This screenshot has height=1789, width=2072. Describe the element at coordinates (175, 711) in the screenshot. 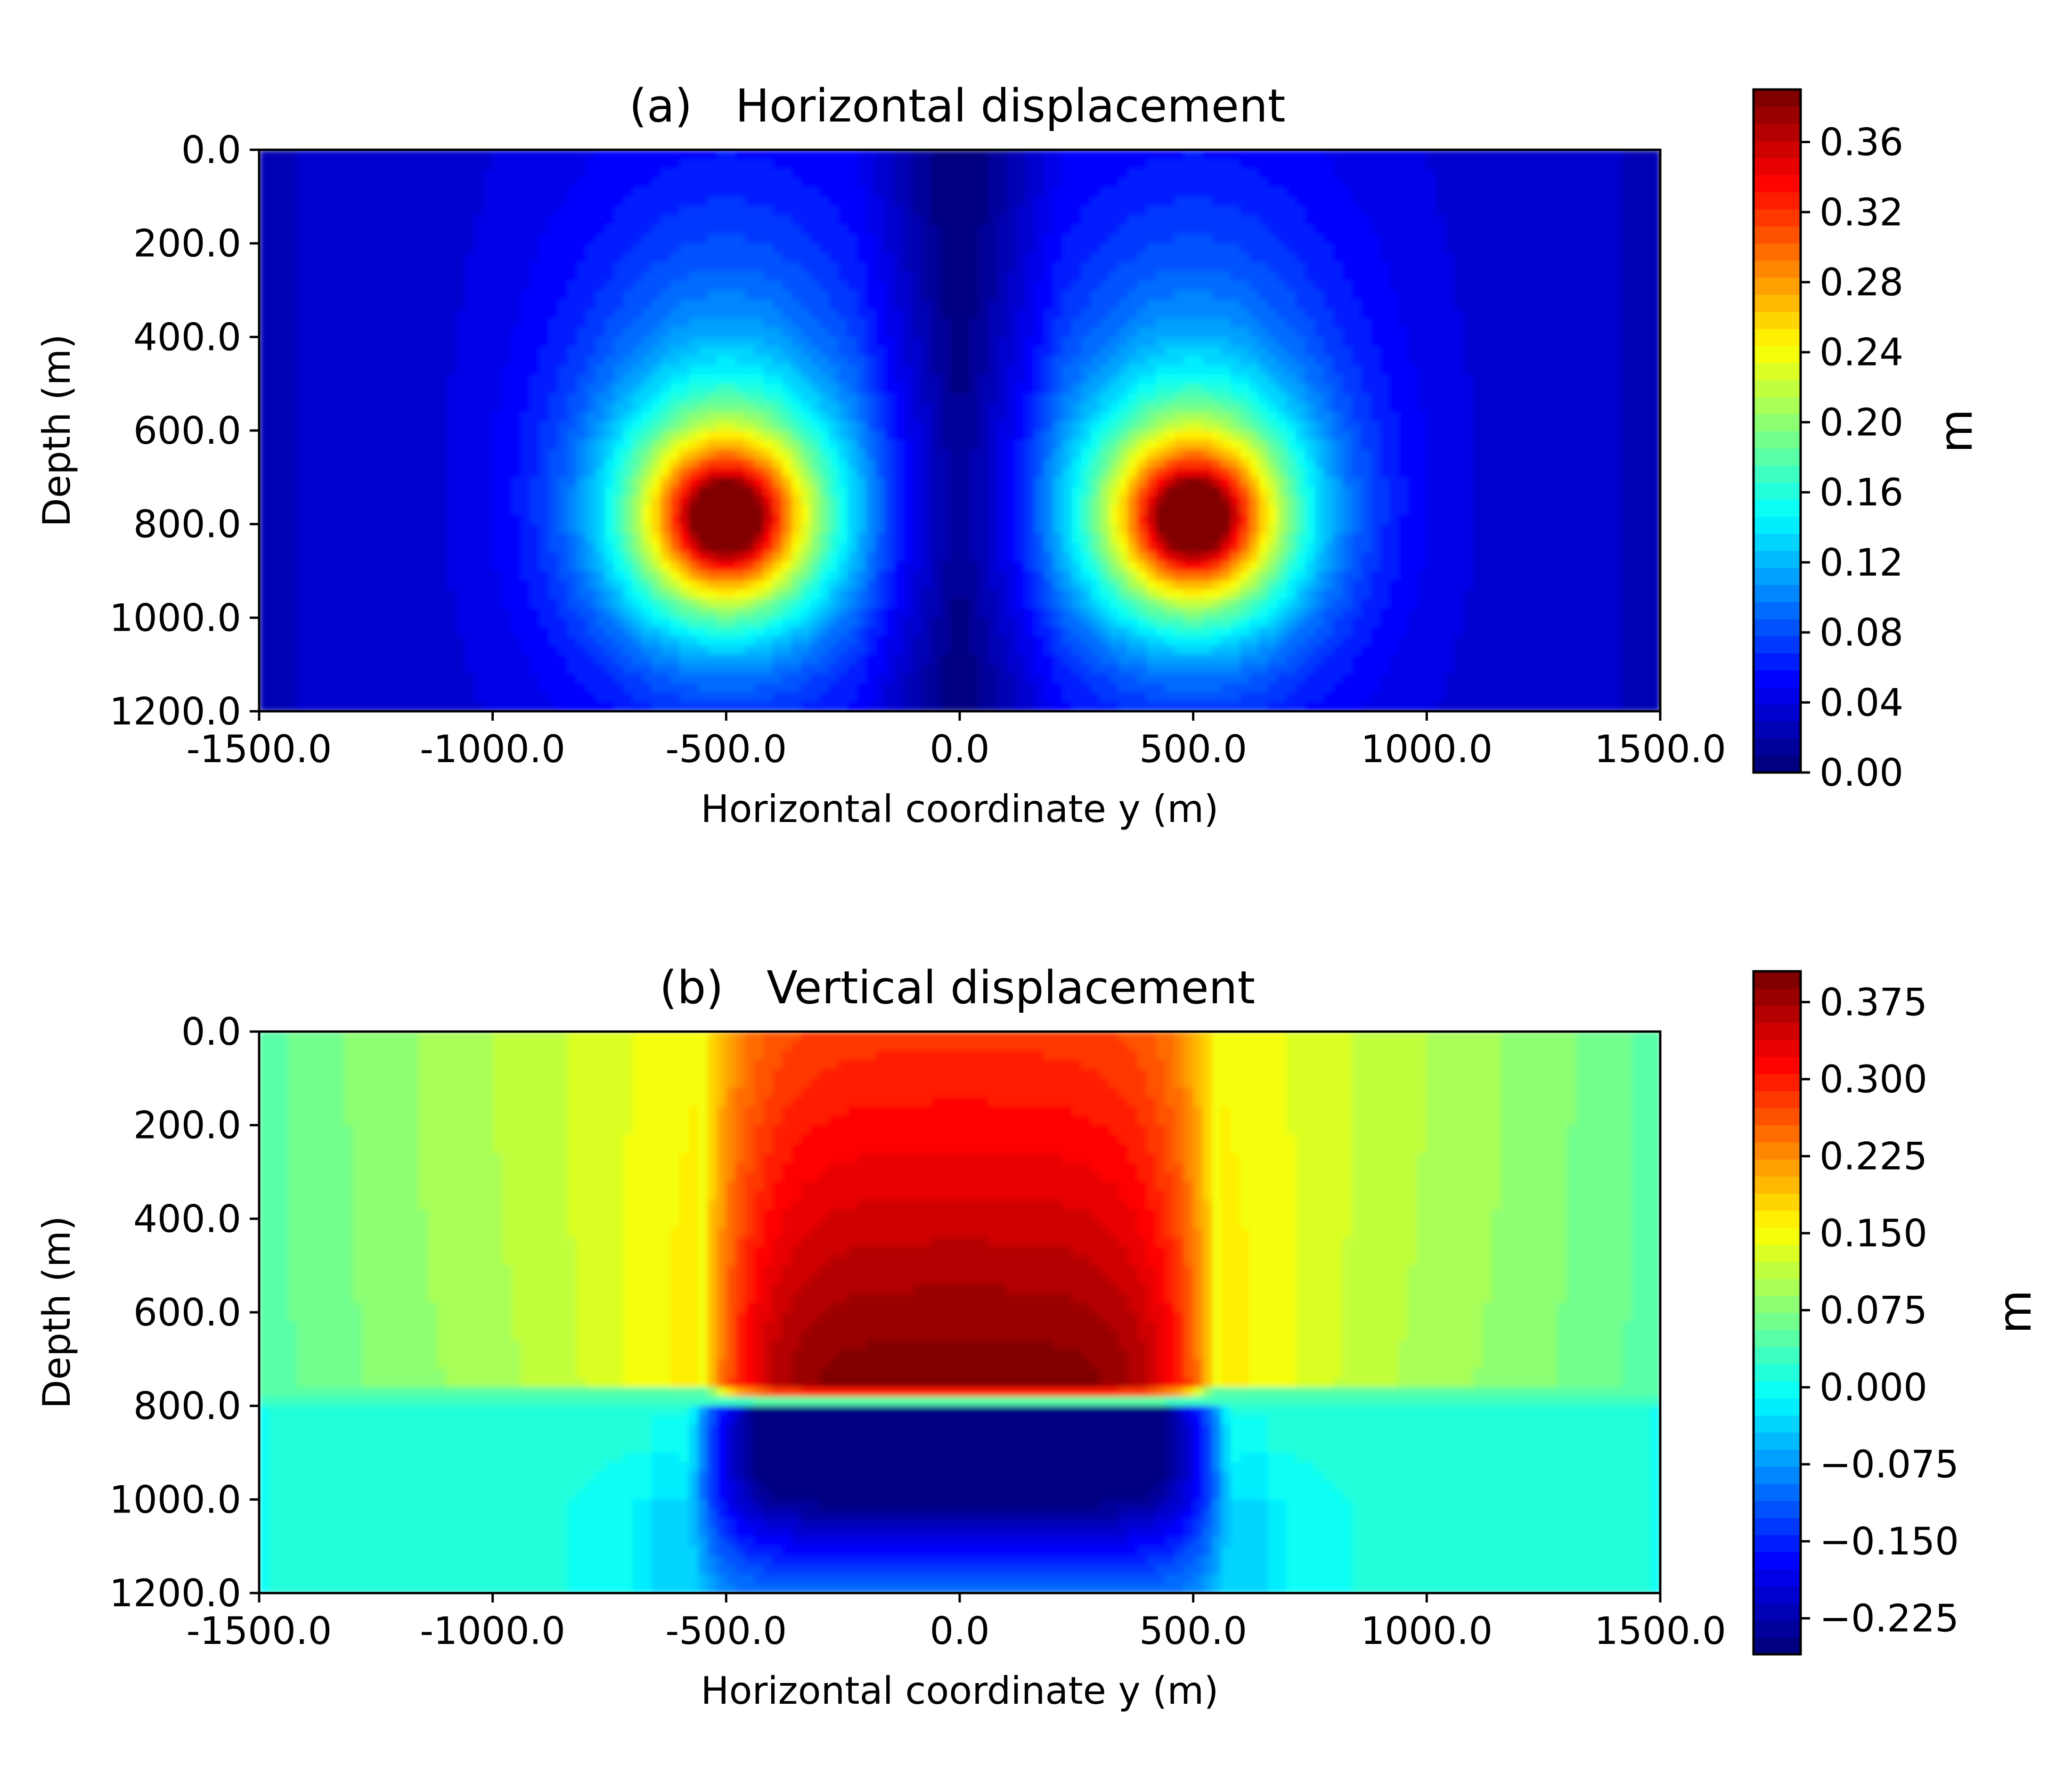

I see `panel-a-y-tick-label: 1200.0` at that location.